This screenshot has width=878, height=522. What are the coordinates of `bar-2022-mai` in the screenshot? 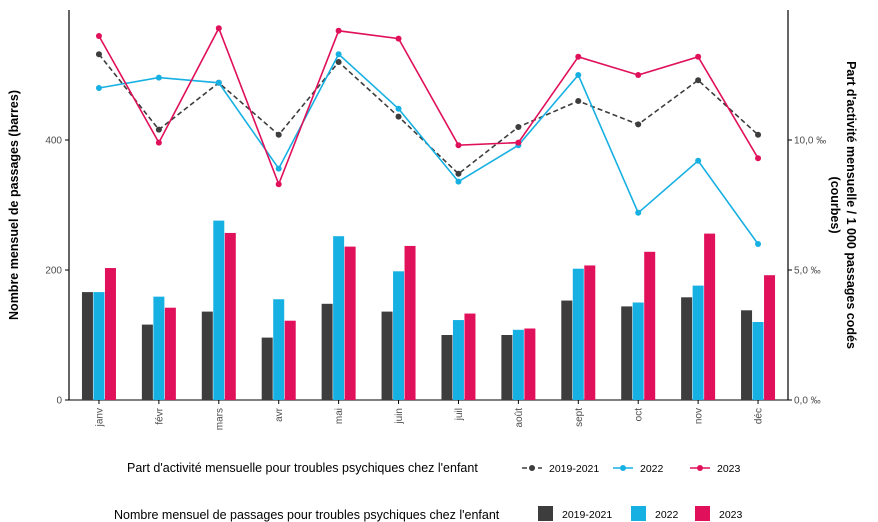 It's located at (339, 318).